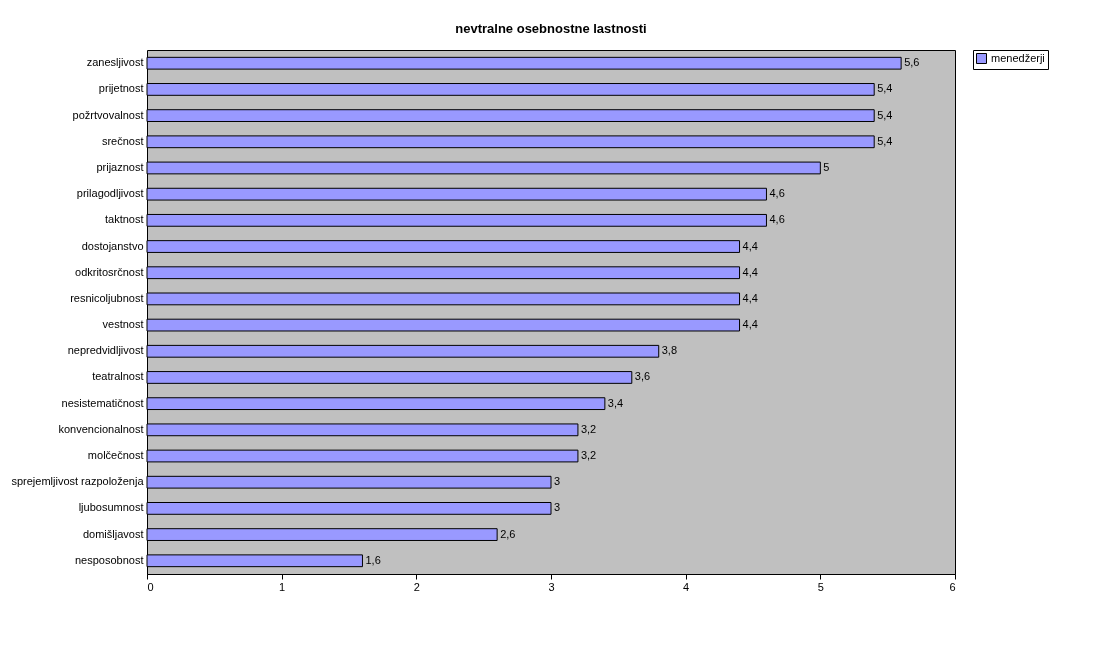 Image resolution: width=1117 pixels, height=649 pixels. I want to click on y-tick-label: požrtvovalnost, so click(108, 114).